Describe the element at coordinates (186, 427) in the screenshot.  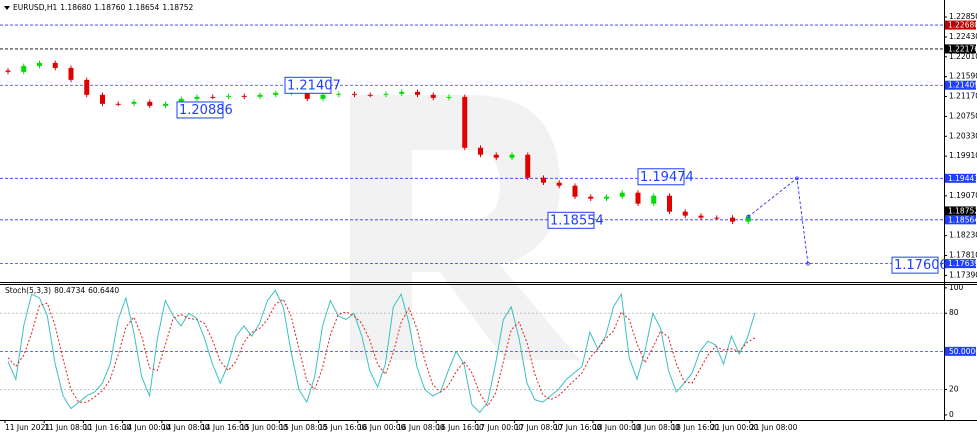
I see `x-tick-label: 14 Jun 08:00` at that location.